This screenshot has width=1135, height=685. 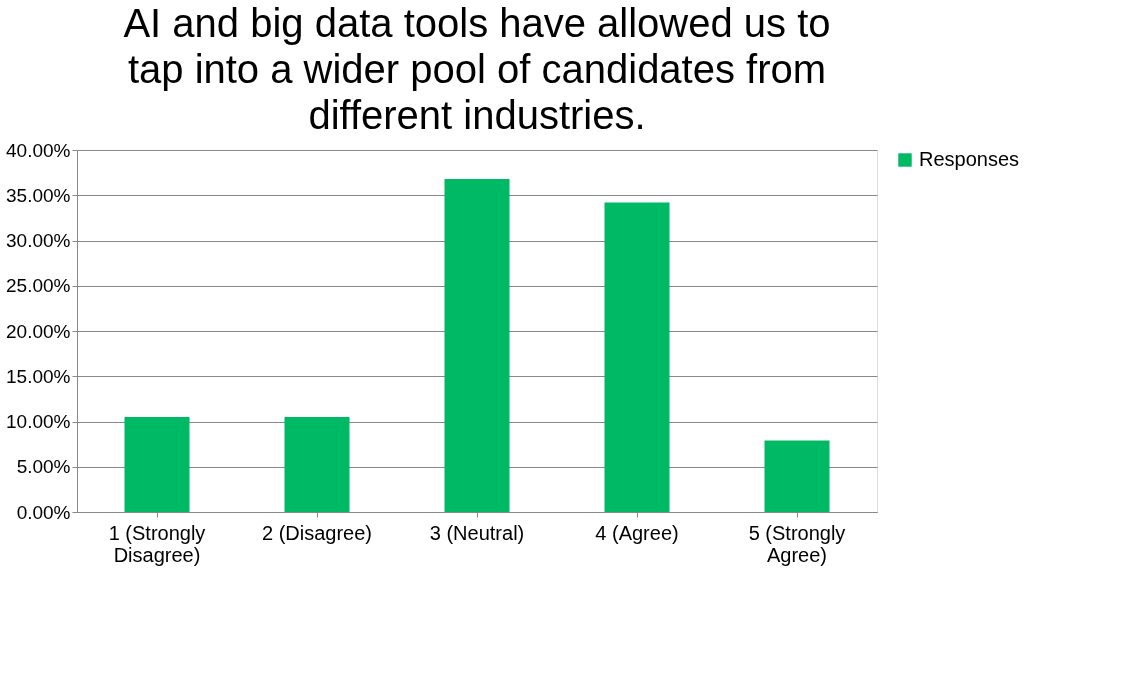 I want to click on x-tick-label: 3 (Neutral), so click(x=477, y=532).